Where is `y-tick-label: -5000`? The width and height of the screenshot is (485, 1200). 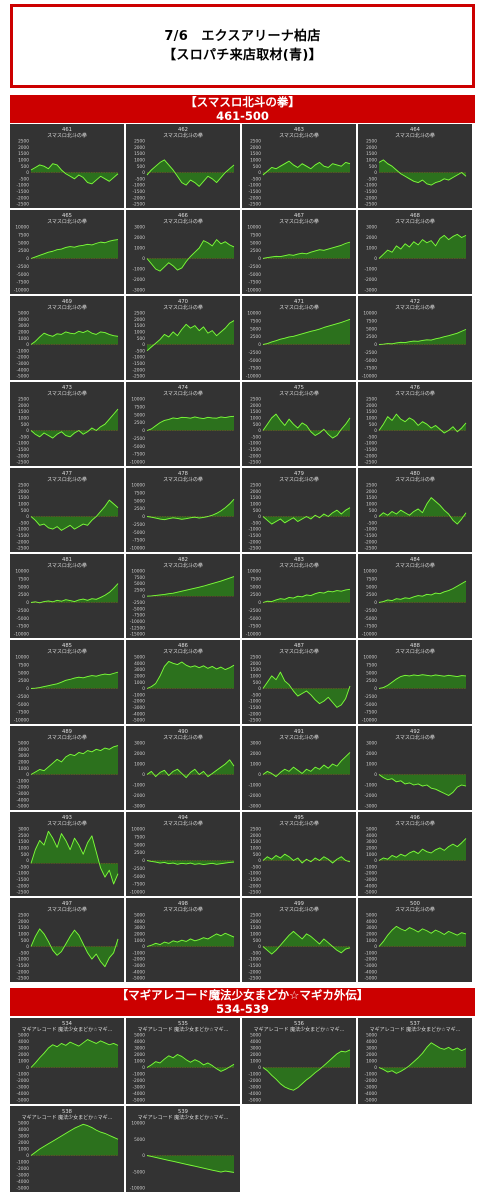 y-tick-label: -5000 is located at coordinates (23, 705).